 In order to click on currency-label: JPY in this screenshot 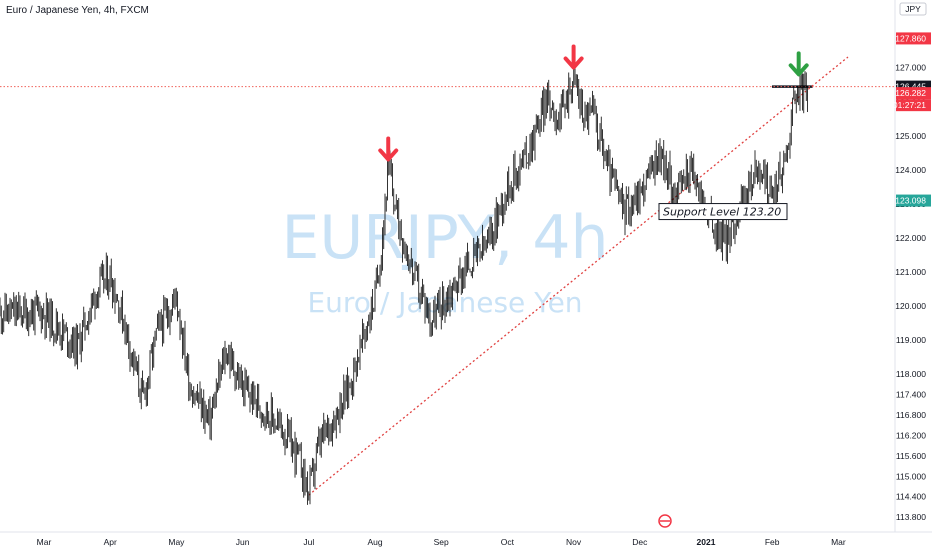, I will do `click(913, 9)`.